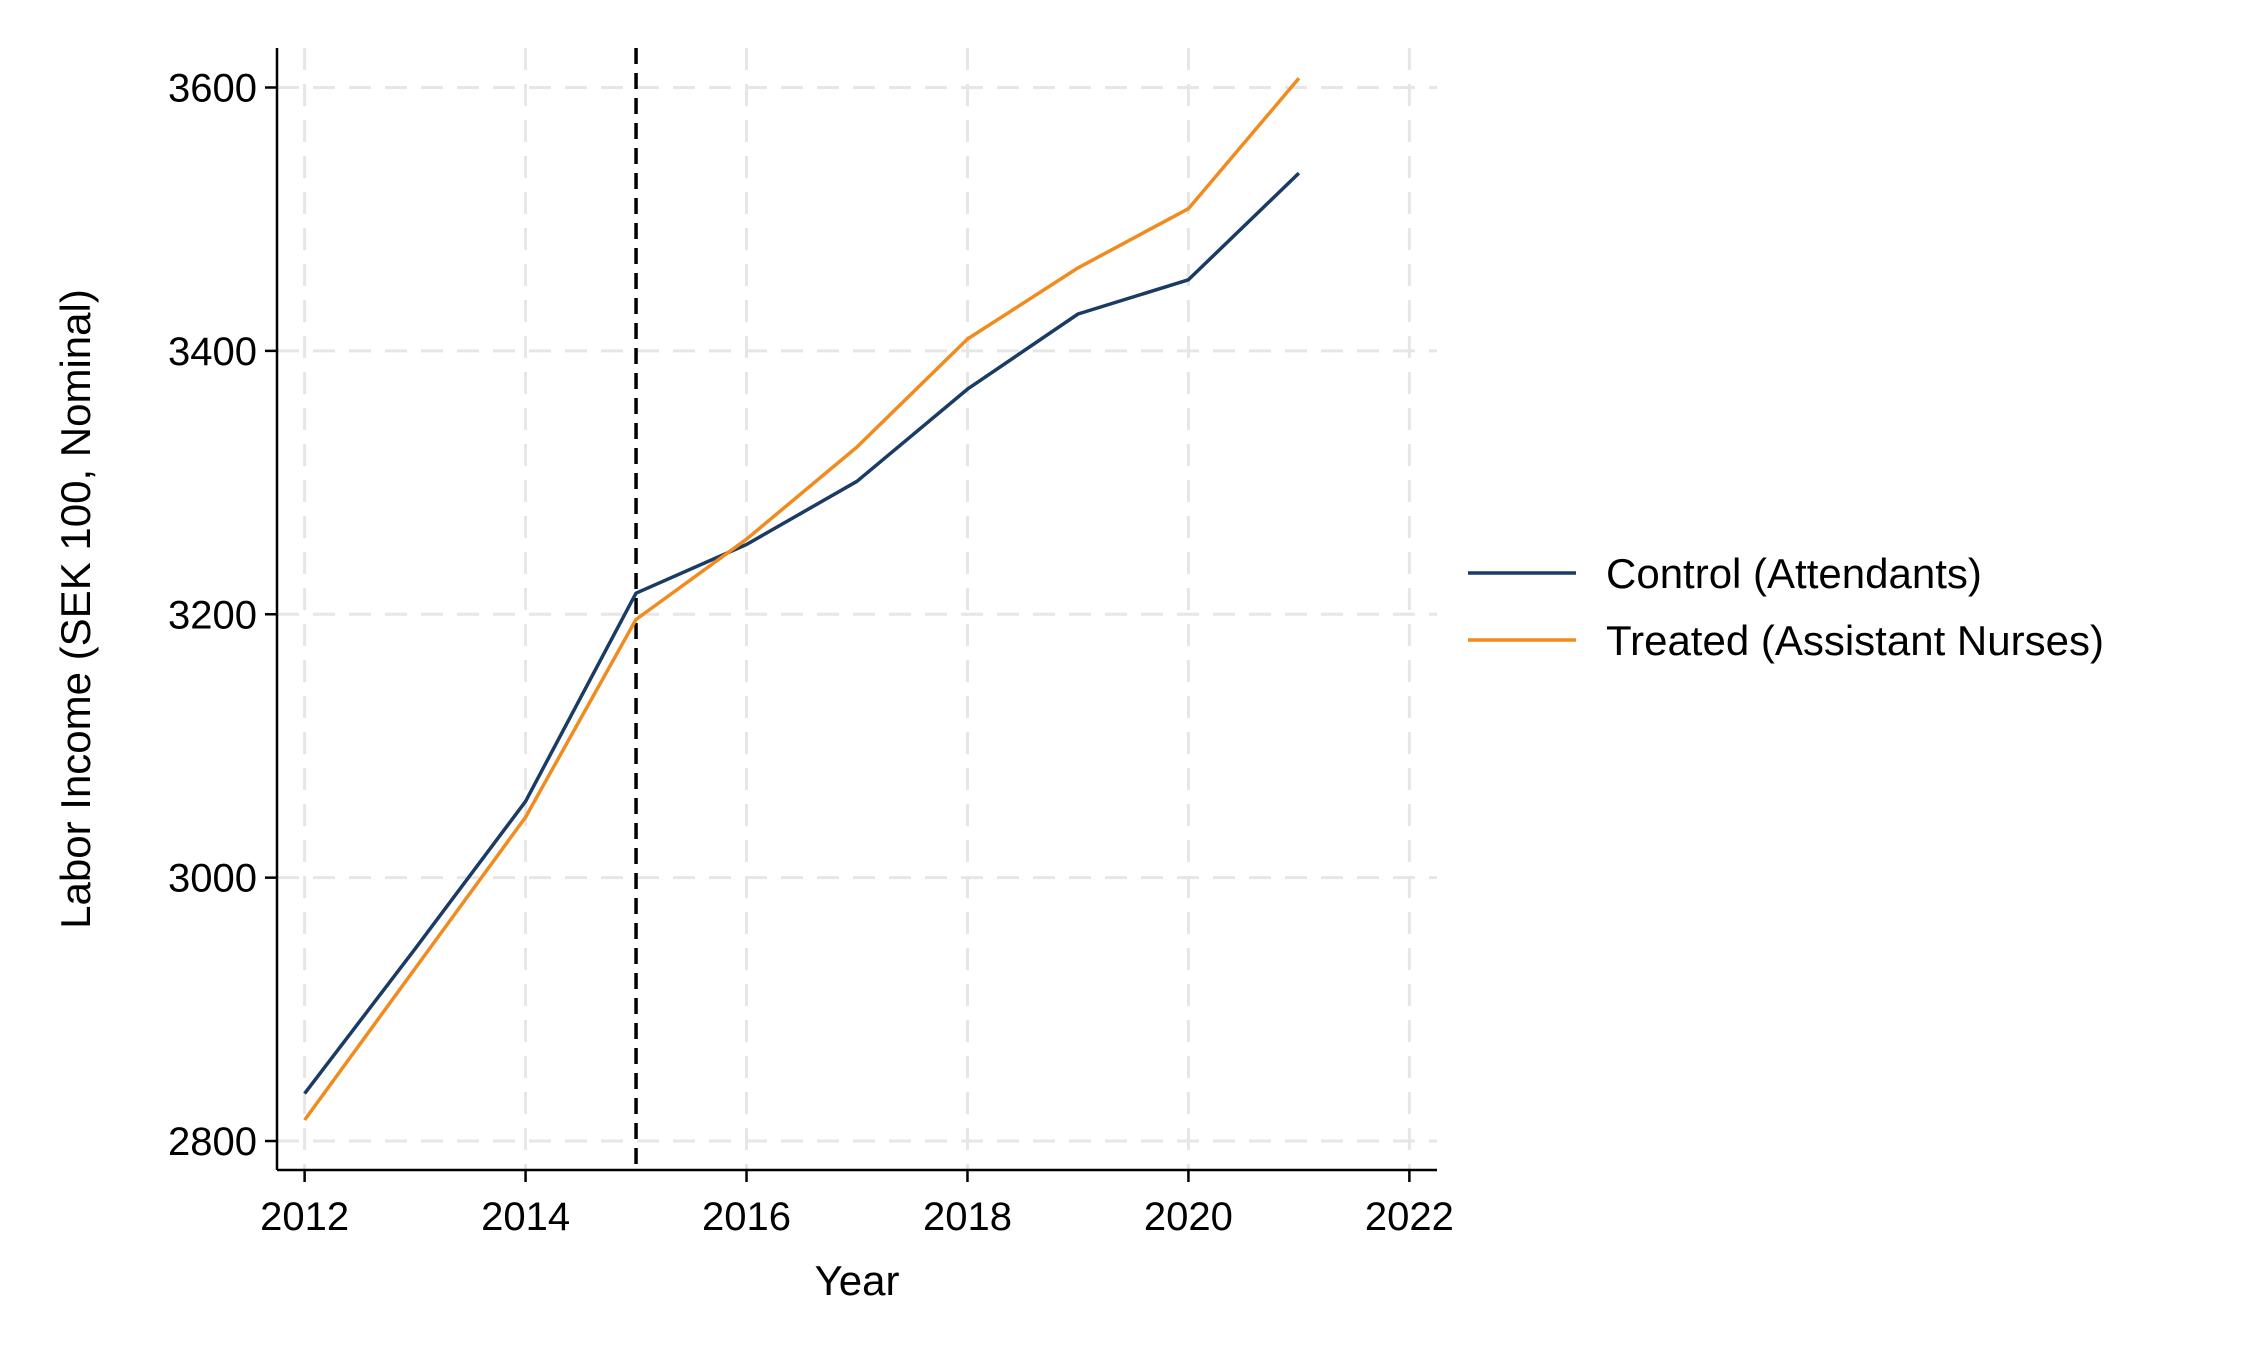  Describe the element at coordinates (1794, 573) in the screenshot. I see `legend-label: Control (Attendants)` at that location.